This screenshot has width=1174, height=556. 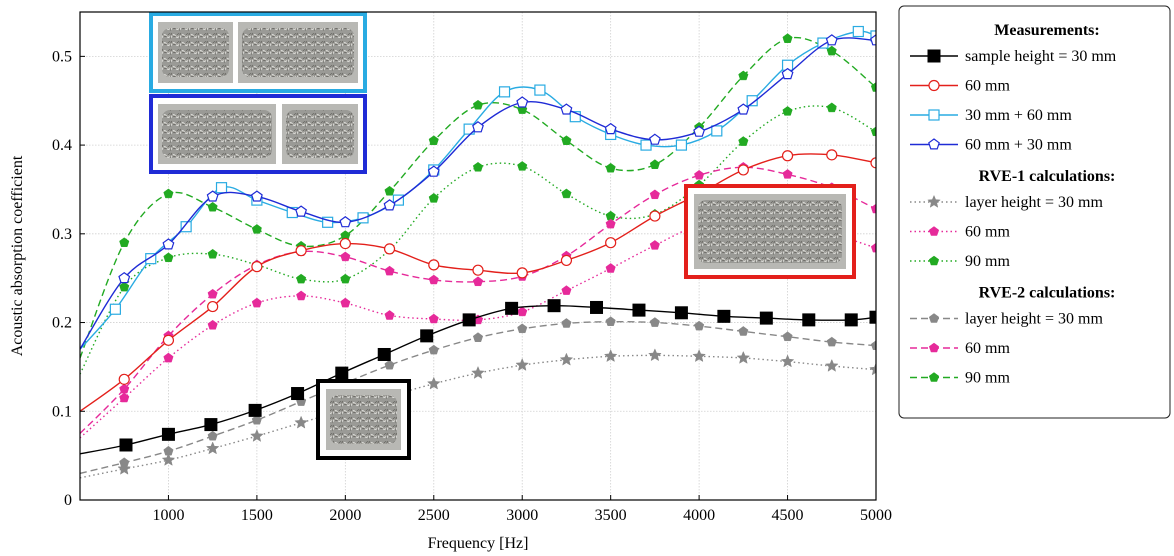 What do you see at coordinates (258, 134) in the screenshot?
I see `sample-photo-60mm-plus-30mm` at bounding box center [258, 134].